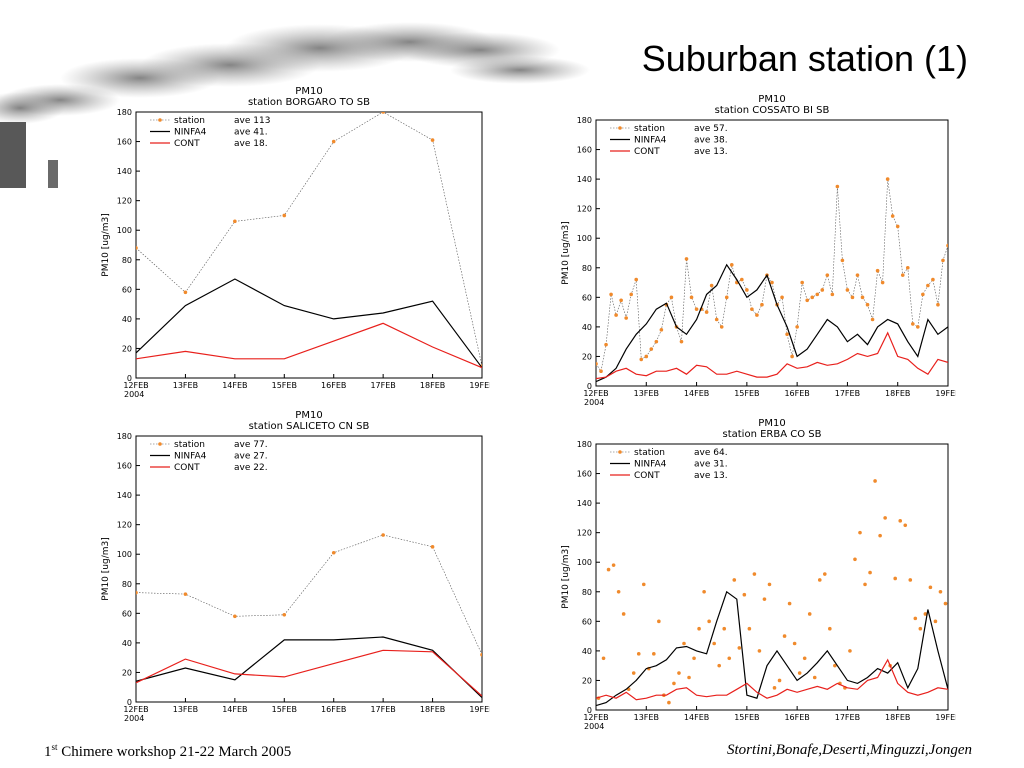  I want to click on legend-ave-ninfa4: ave 41., so click(251, 133).